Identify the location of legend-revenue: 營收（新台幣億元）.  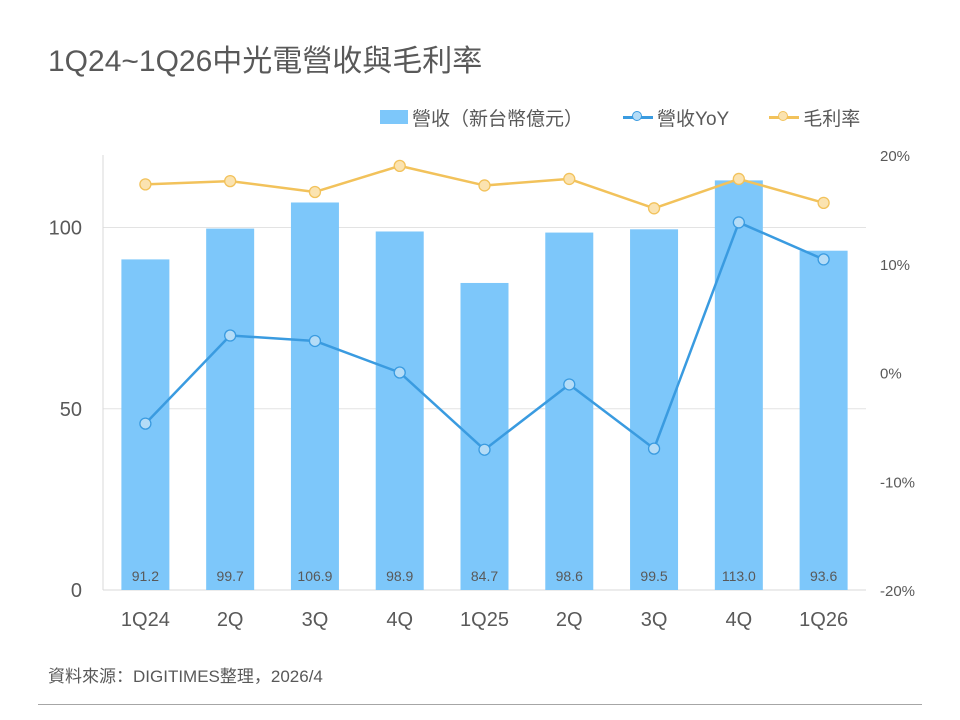
(481, 117).